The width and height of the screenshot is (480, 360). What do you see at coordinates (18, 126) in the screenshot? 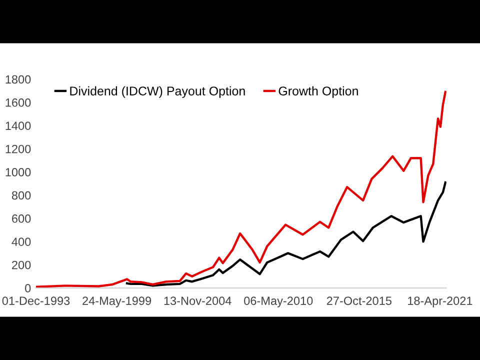
I see `y-tick-label: 1400` at bounding box center [18, 126].